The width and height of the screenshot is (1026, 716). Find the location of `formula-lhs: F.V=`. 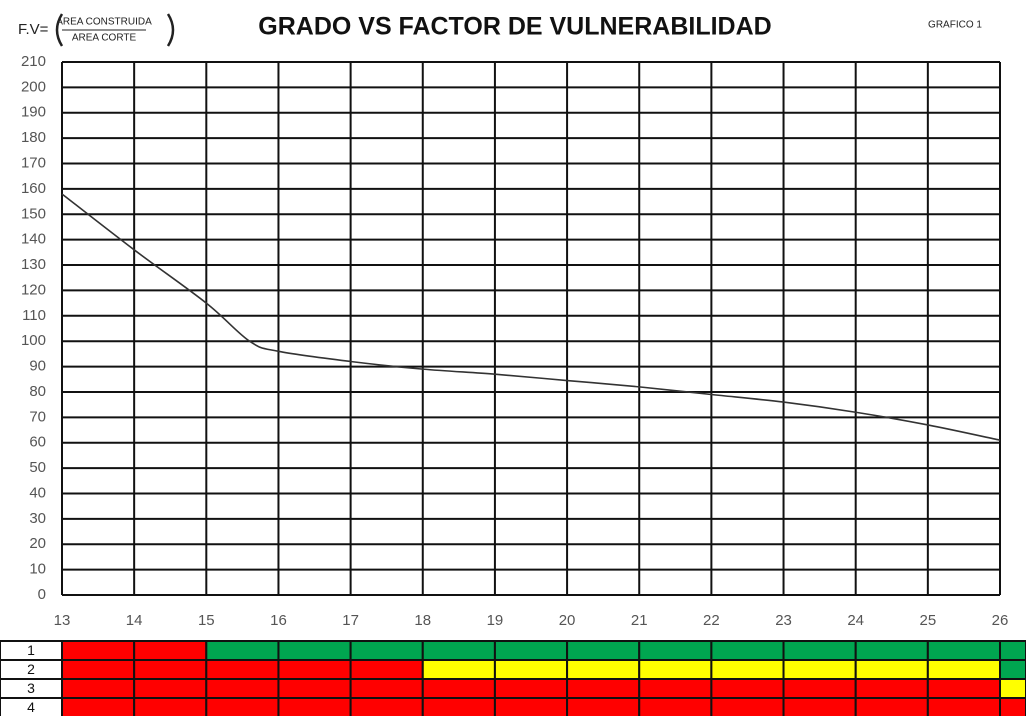

formula-lhs: F.V= is located at coordinates (33, 29).